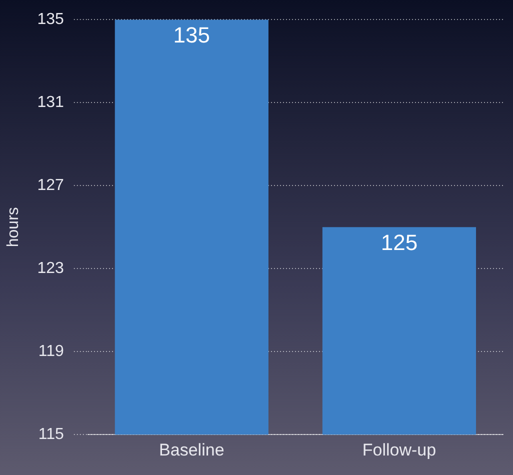  I want to click on y-tick-label: 123, so click(50, 269).